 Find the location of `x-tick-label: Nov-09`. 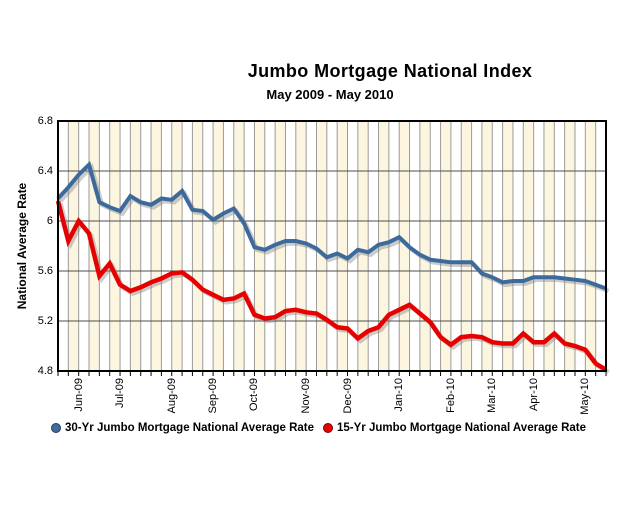

x-tick-label: Nov-09 is located at coordinates (306, 396).